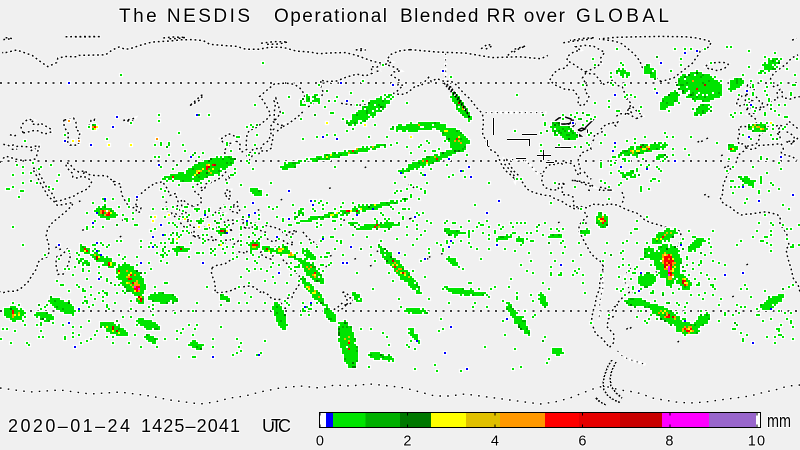 Image resolution: width=800 pixels, height=450 pixels. Describe the element at coordinates (184, 16) in the screenshot. I see `svg-text: The NESDIS` at that location.